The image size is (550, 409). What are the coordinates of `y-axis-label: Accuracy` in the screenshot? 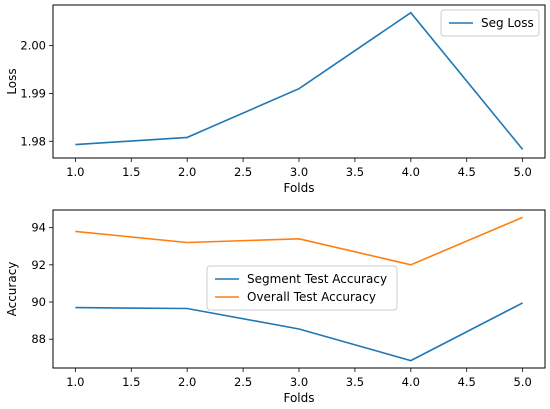 It's located at (12, 289).